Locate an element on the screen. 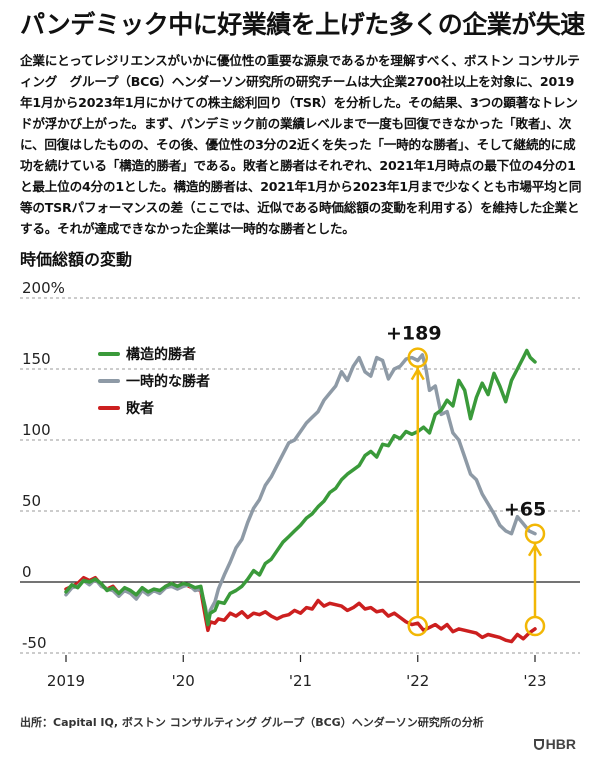 This screenshot has height=773, width=600. chart-subtitle: 時価総額の変動 is located at coordinates (76, 259).